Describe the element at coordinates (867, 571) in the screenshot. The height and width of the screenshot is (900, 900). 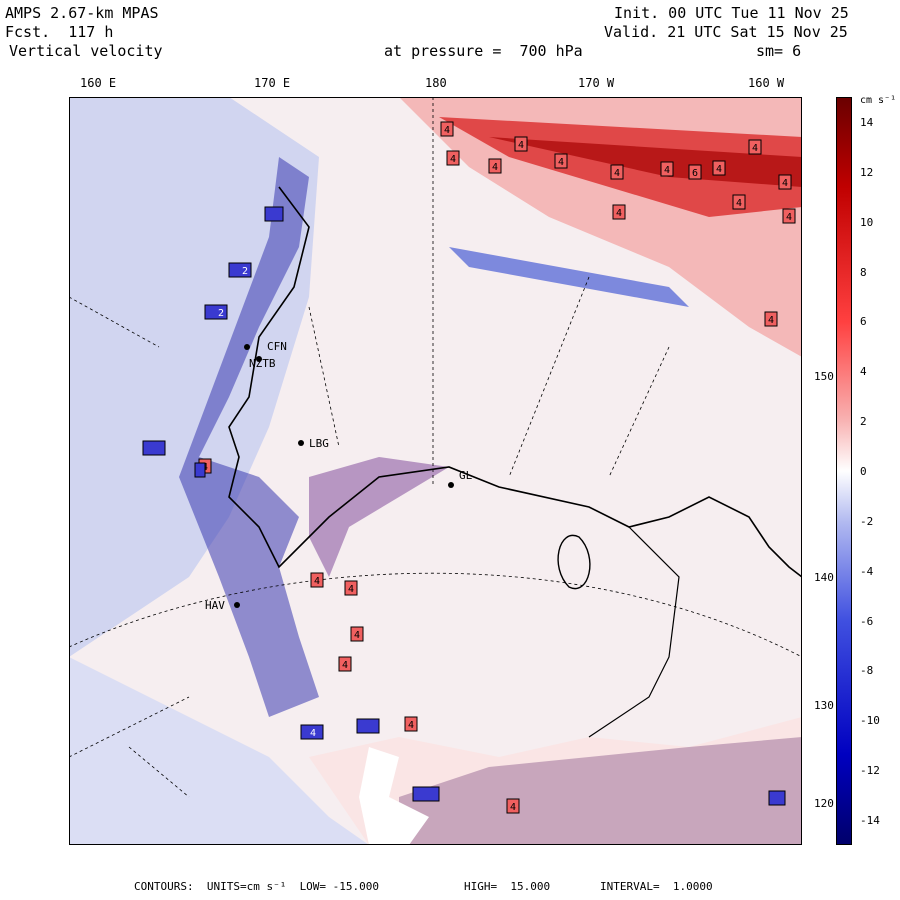
I see `colorbar-label: -4` at that location.